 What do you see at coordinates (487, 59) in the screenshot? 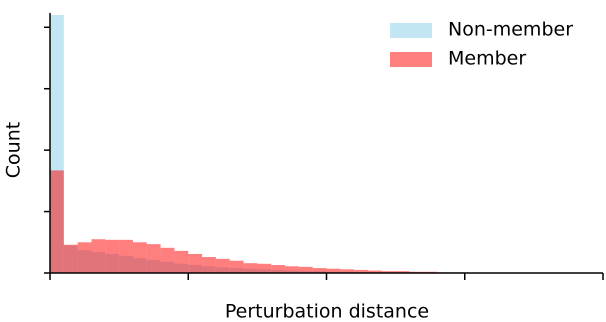
I see `legend-label: Member` at bounding box center [487, 59].